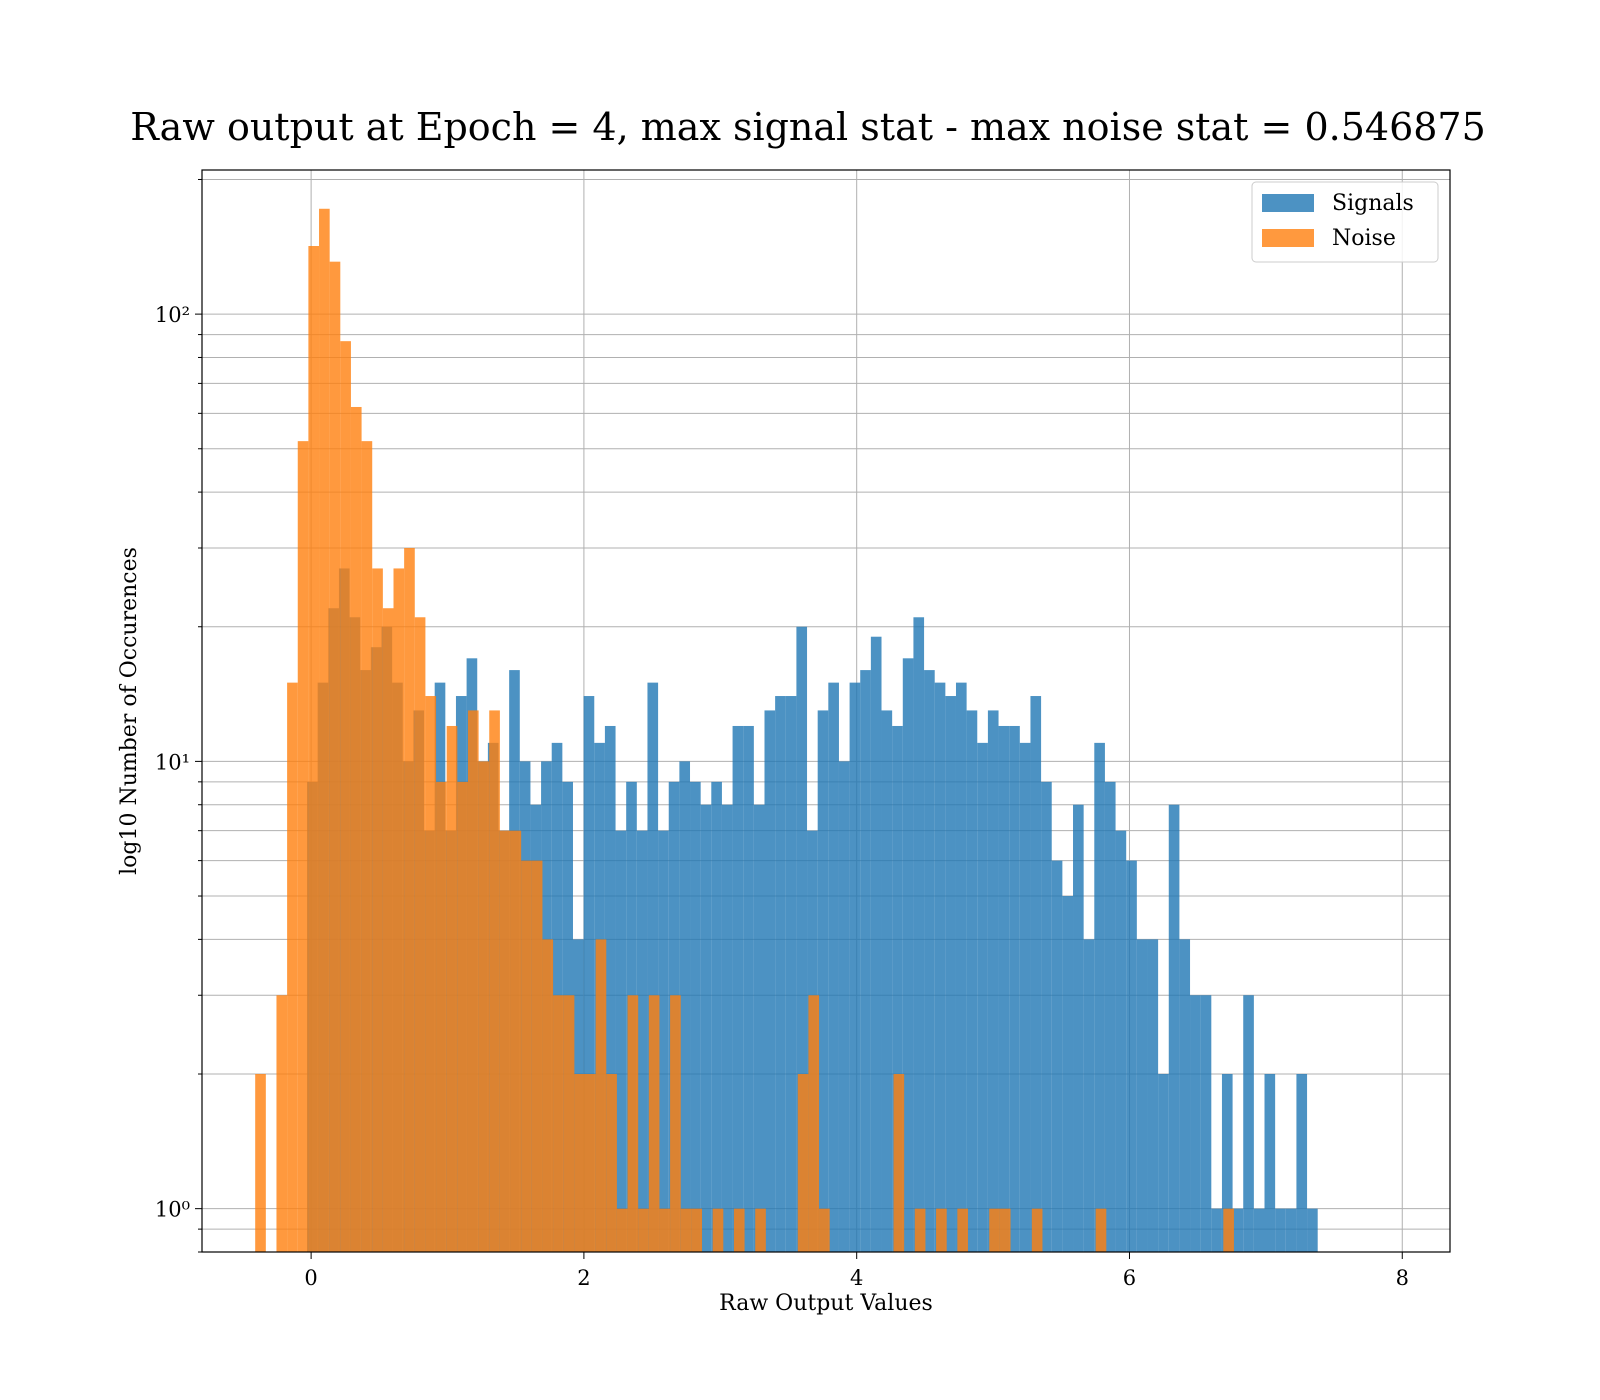 The image size is (1600, 1400). I want to click on legend: Signals Noise, so click(1345, 222).